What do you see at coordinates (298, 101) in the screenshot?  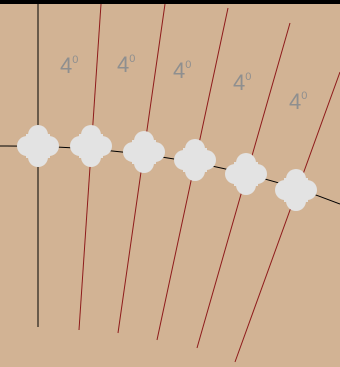 I see `angle-label-5: 40` at bounding box center [298, 101].